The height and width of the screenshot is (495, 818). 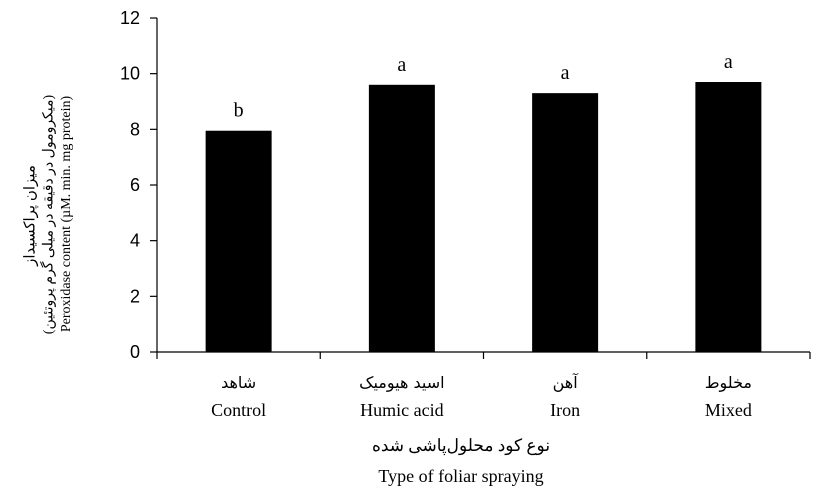 I want to click on significance-letters: b a a a, so click(x=483, y=86).